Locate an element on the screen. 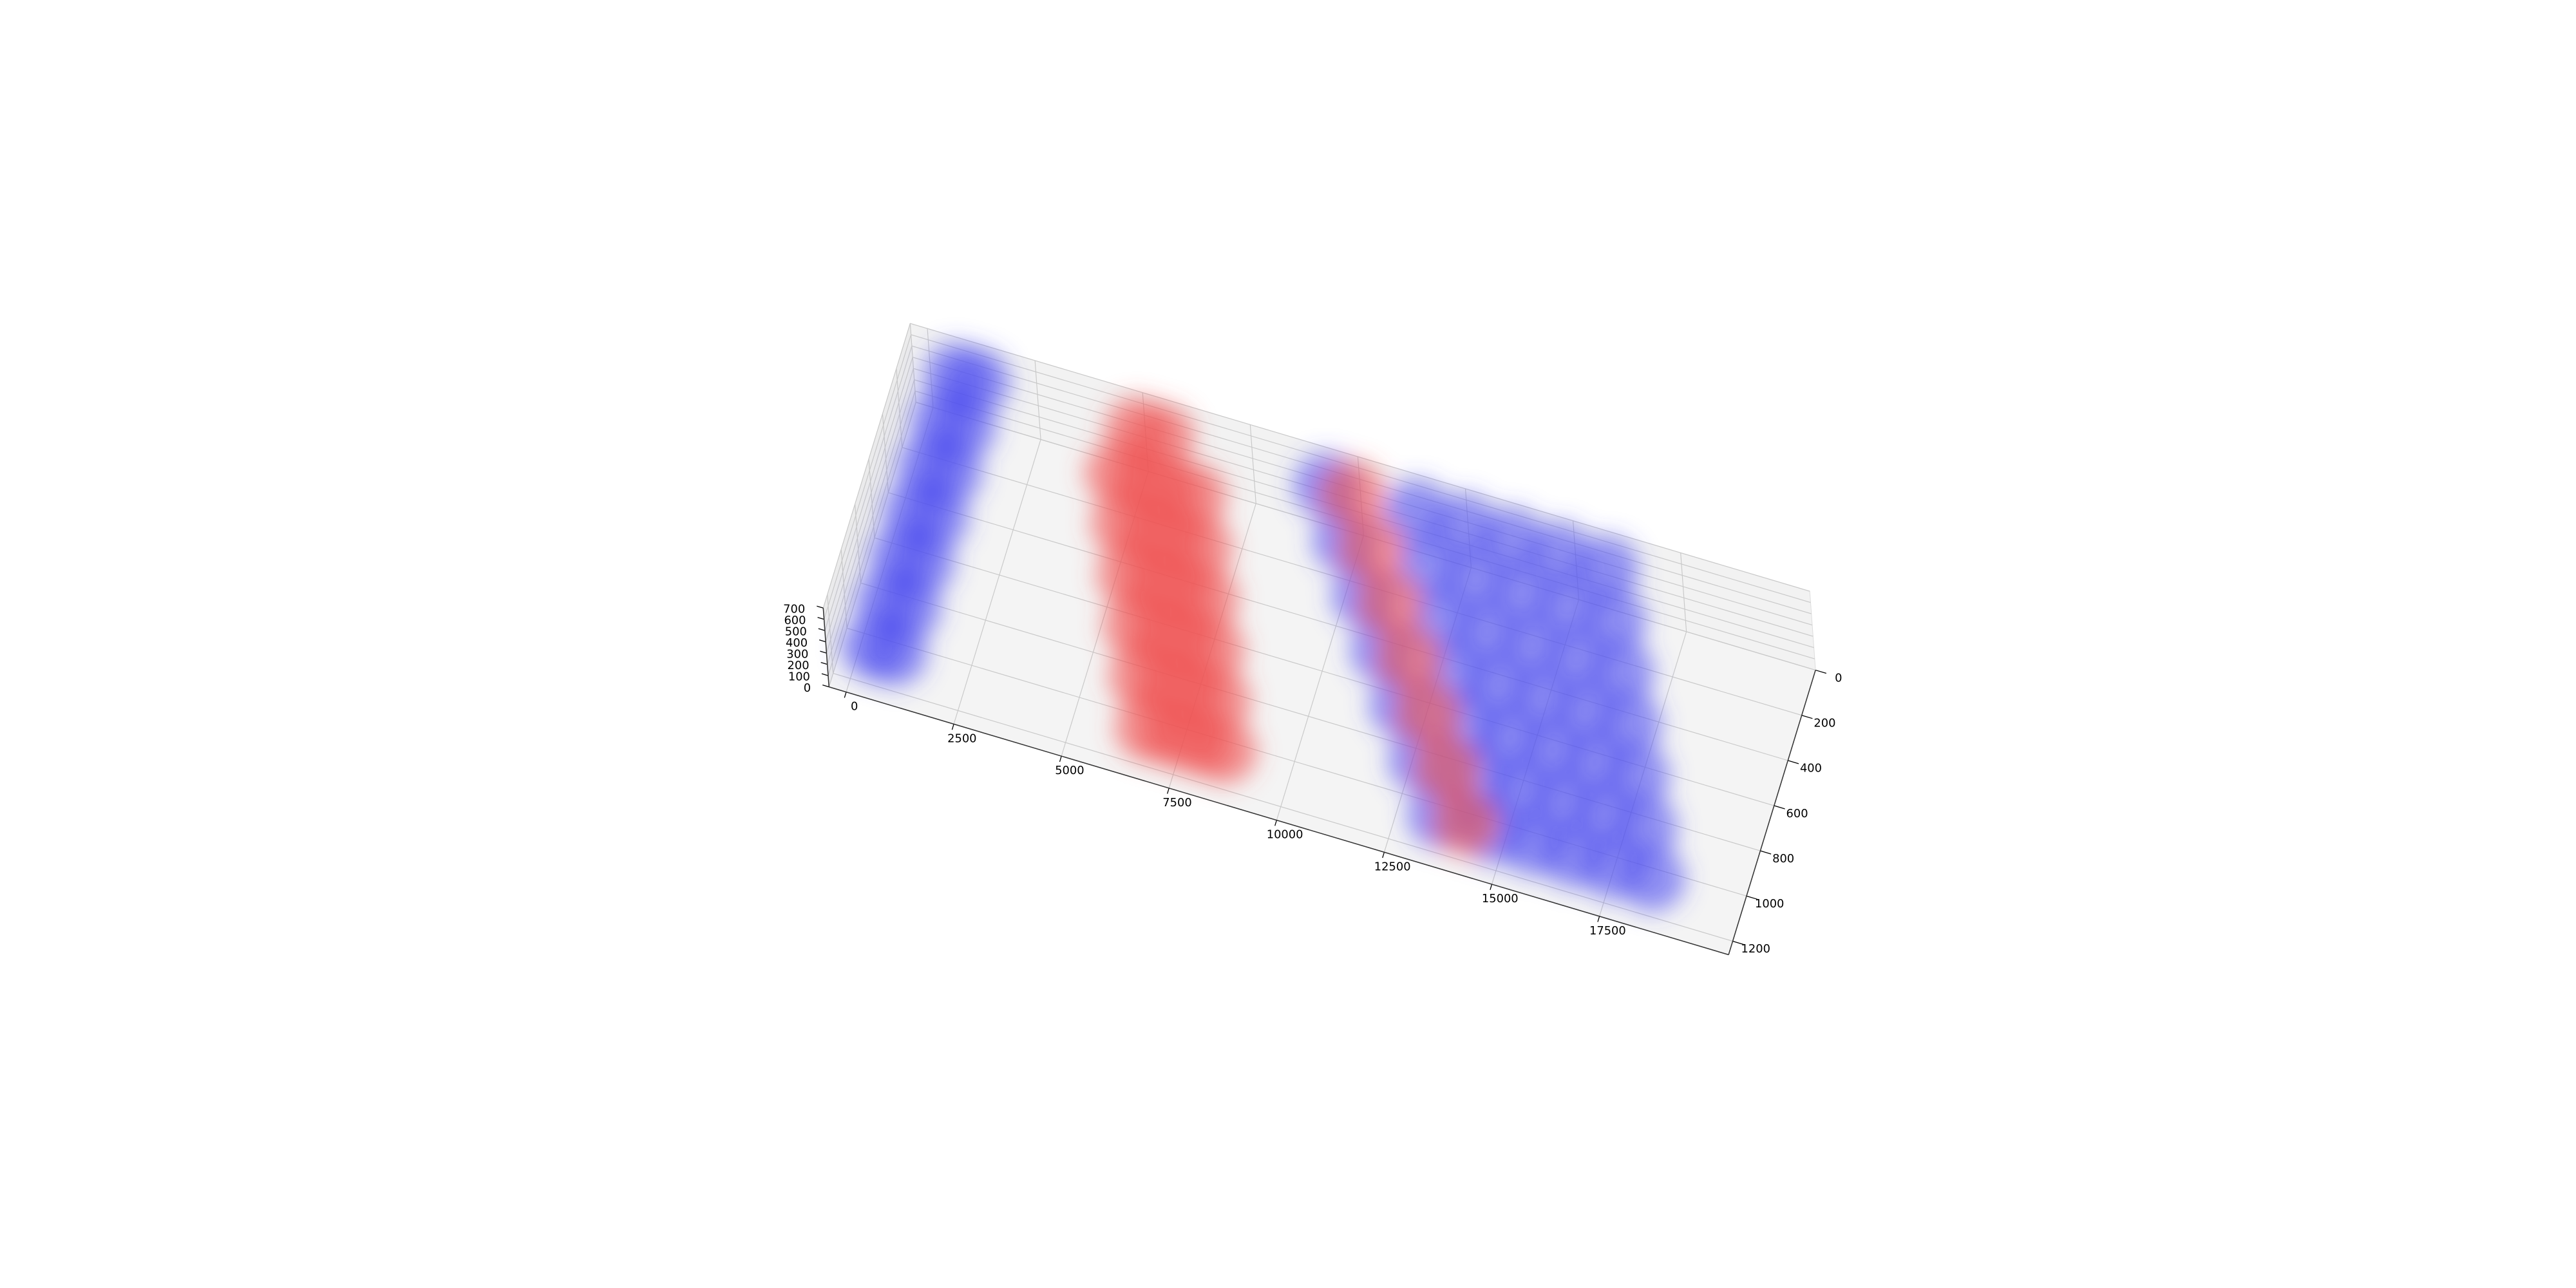 The image size is (2576, 1288). y-tick-label: 400 is located at coordinates (1811, 769).